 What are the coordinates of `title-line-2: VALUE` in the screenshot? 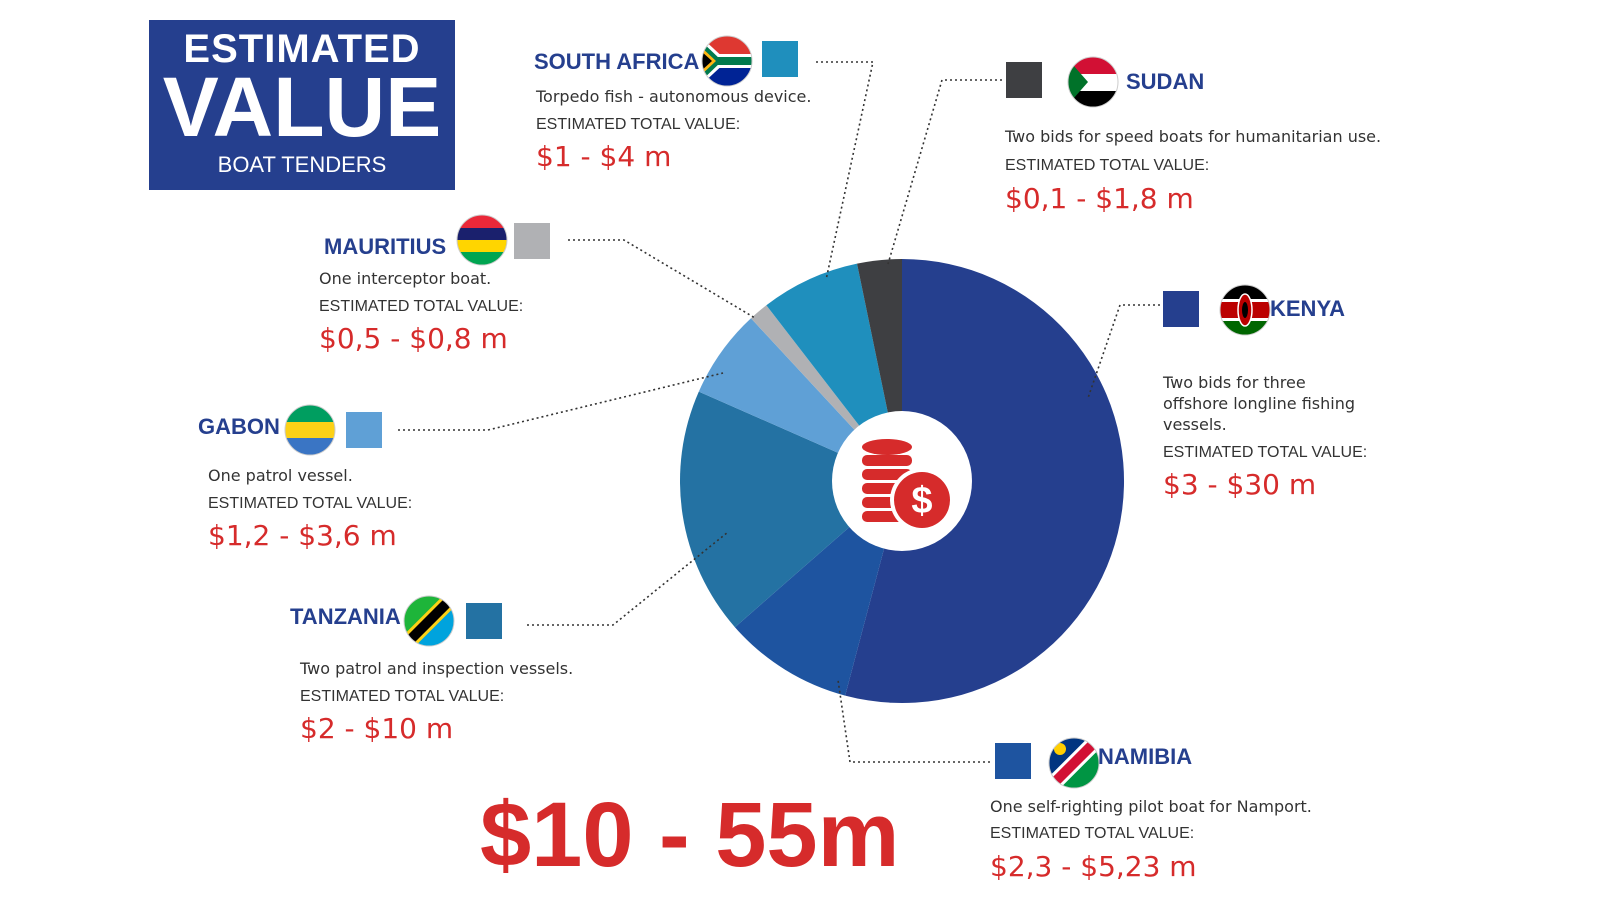 It's located at (302, 107).